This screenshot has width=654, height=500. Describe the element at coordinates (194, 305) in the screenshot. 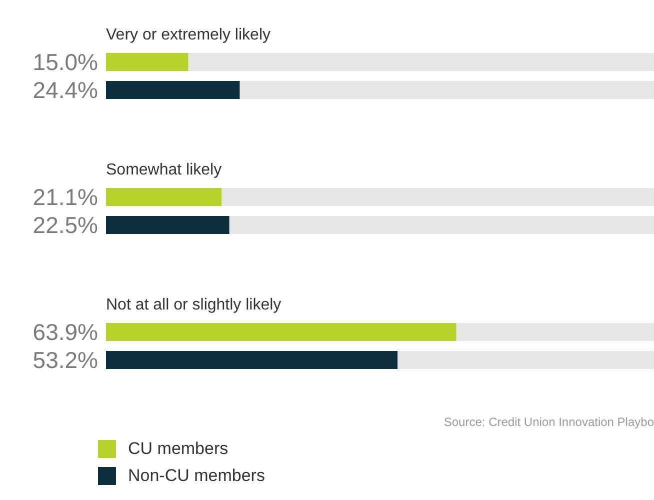

I see `y-tick-label: Not at all or slightly likely` at that location.